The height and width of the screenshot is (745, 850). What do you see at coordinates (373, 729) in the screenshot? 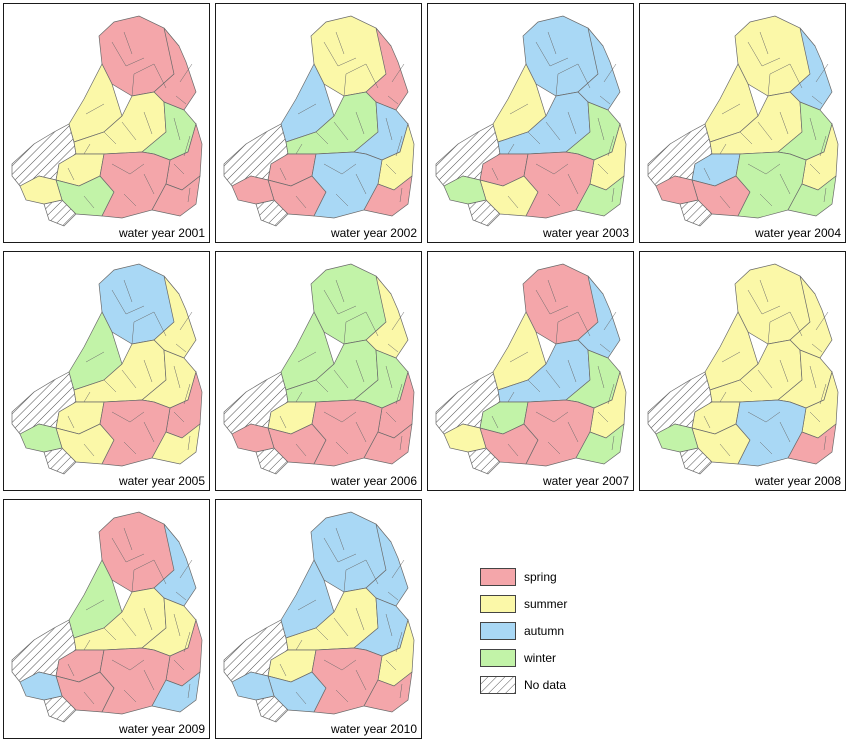
I see `map-caption: water year 2010` at bounding box center [373, 729].